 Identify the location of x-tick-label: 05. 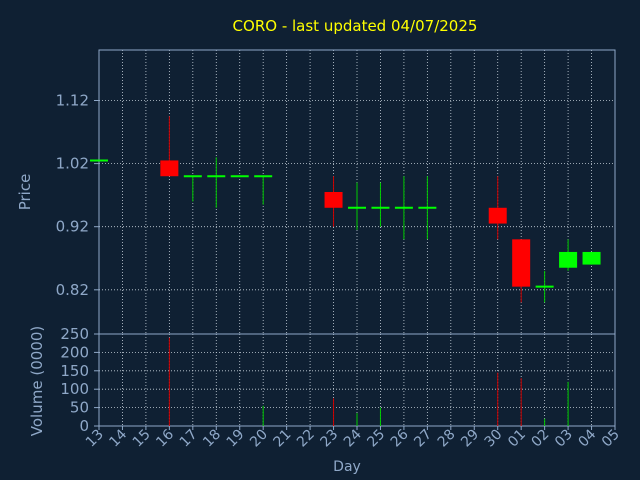
(611, 439).